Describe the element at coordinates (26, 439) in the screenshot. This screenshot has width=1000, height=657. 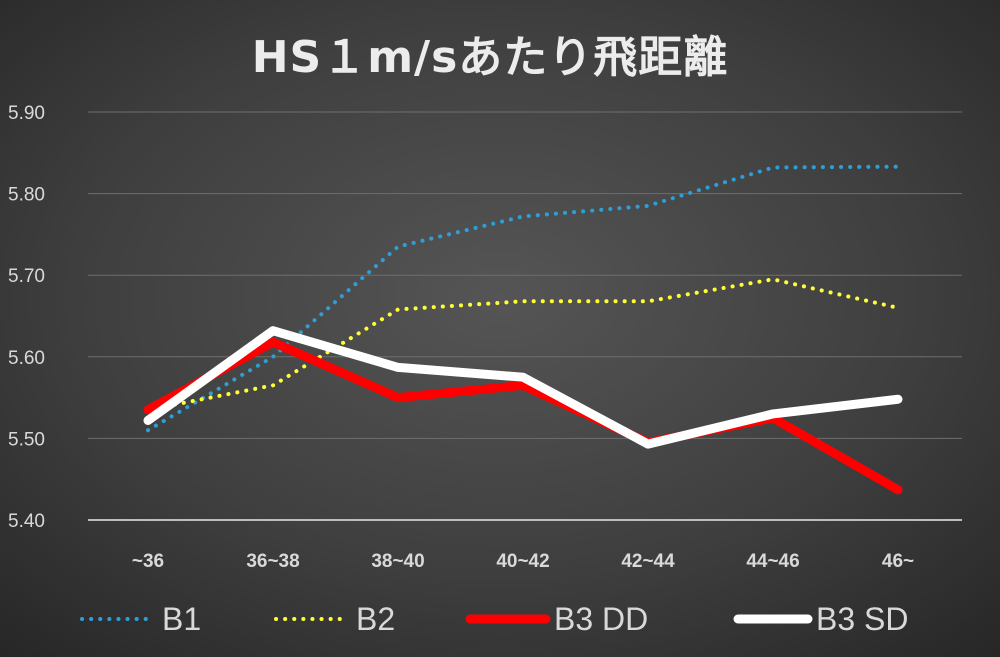
I see `y-tick-label: 5.50` at that location.